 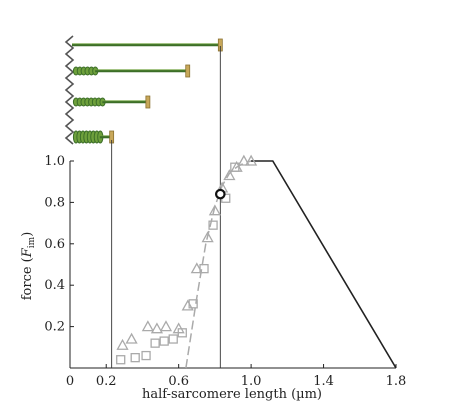 I want to click on y-tick-label: 0.2, so click(x=54, y=327).